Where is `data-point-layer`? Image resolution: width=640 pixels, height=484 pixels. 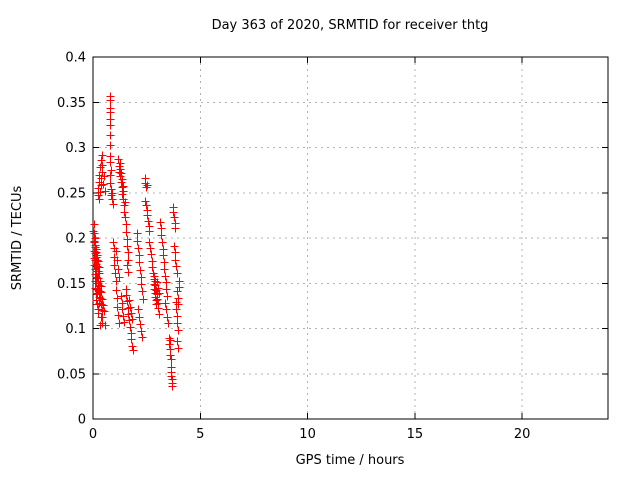 data-point-layer is located at coordinates (136, 241).